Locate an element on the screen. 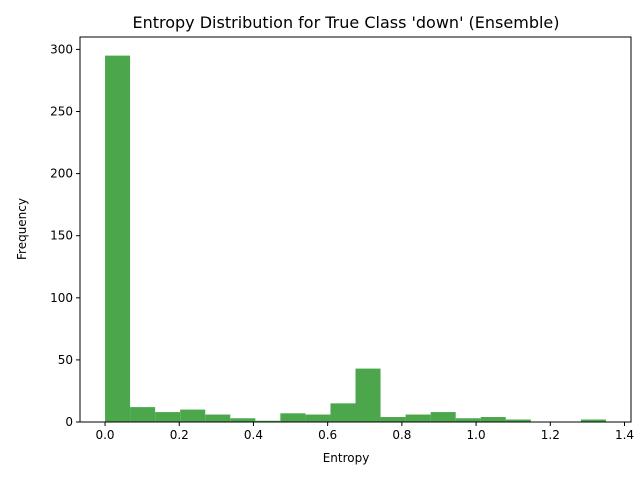 This screenshot has height=480, width=640. x-tick-label-0: 0.0 is located at coordinates (104, 435).